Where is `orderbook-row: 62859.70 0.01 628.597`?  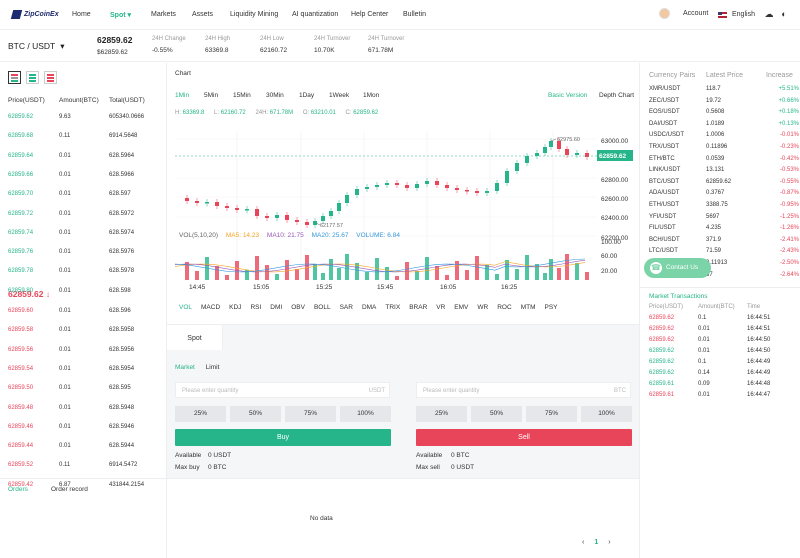 orderbook-row: 62859.70 0.01 628.597 is located at coordinates (85, 195).